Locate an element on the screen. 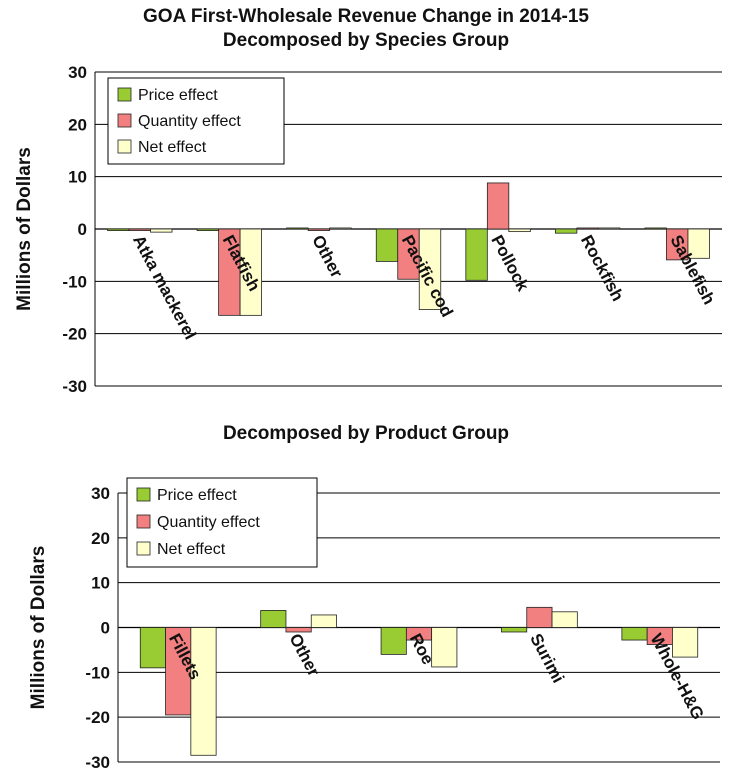 This screenshot has width=732, height=769. species-ytick-label: 20 is located at coordinates (77, 124).